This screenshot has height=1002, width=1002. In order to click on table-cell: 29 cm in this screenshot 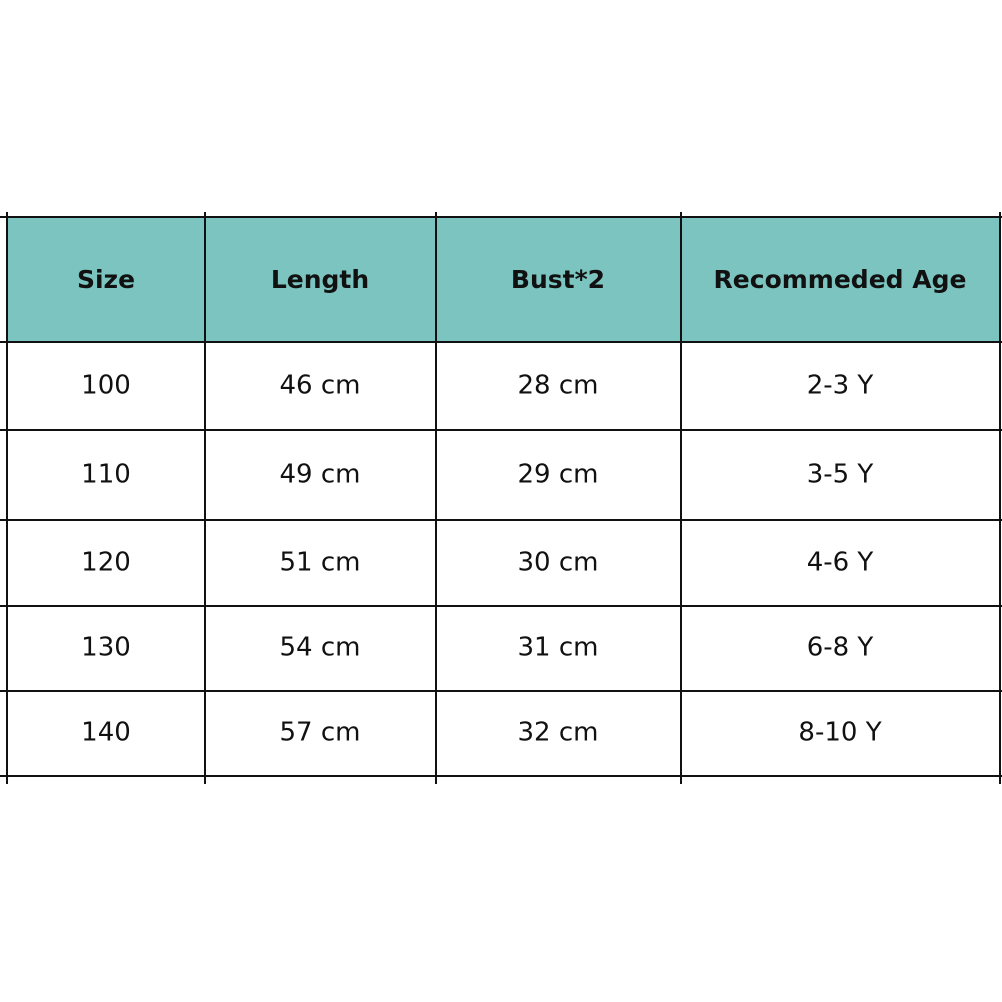, I will do `click(558, 475)`.